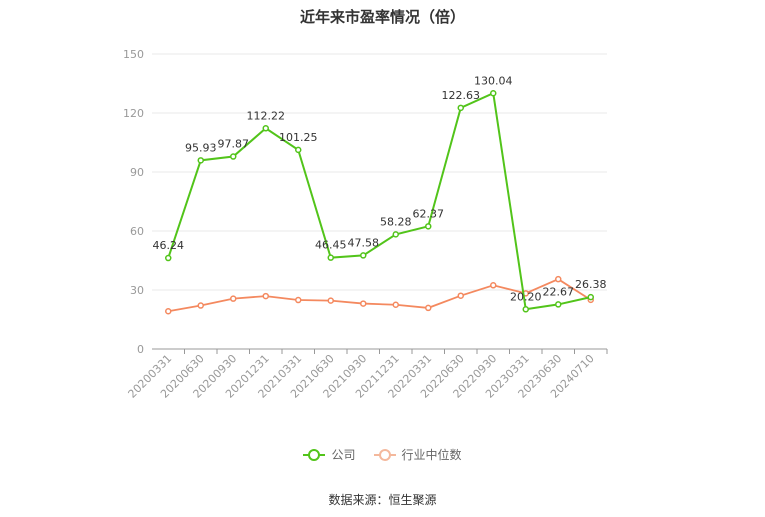 This screenshot has height=517, width=765. I want to click on y-tick-label-120: 120, so click(133, 113).